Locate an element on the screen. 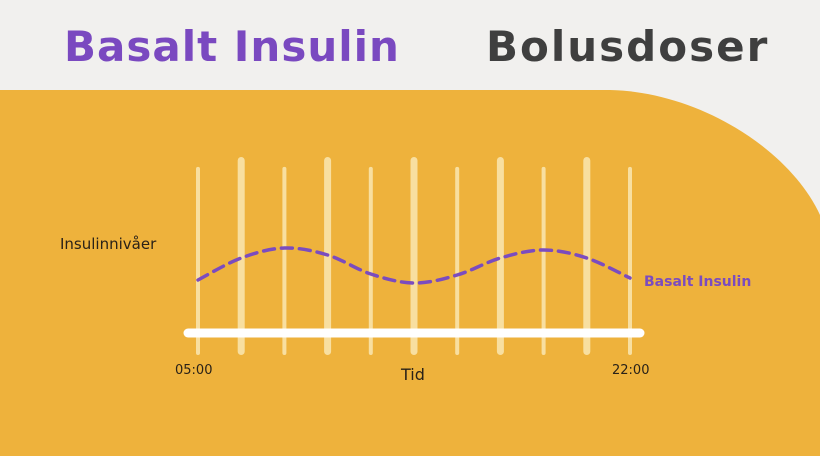 This screenshot has width=820, height=456. y-axis-label: Insulinnivåer is located at coordinates (108, 244).